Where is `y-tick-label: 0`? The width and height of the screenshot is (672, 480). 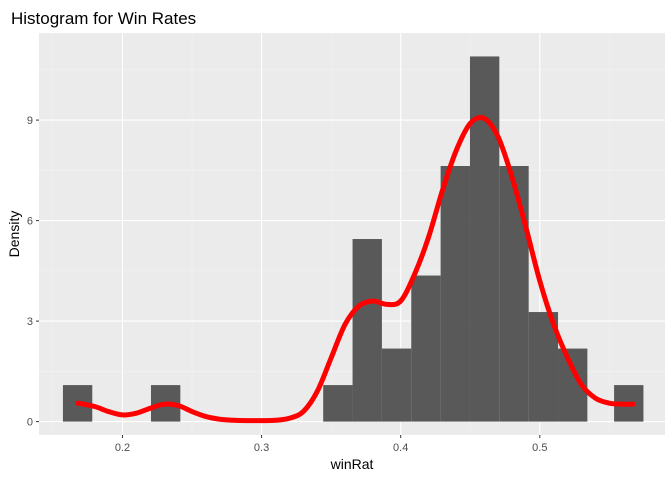
y-tick-label: 0 is located at coordinates (30, 423).